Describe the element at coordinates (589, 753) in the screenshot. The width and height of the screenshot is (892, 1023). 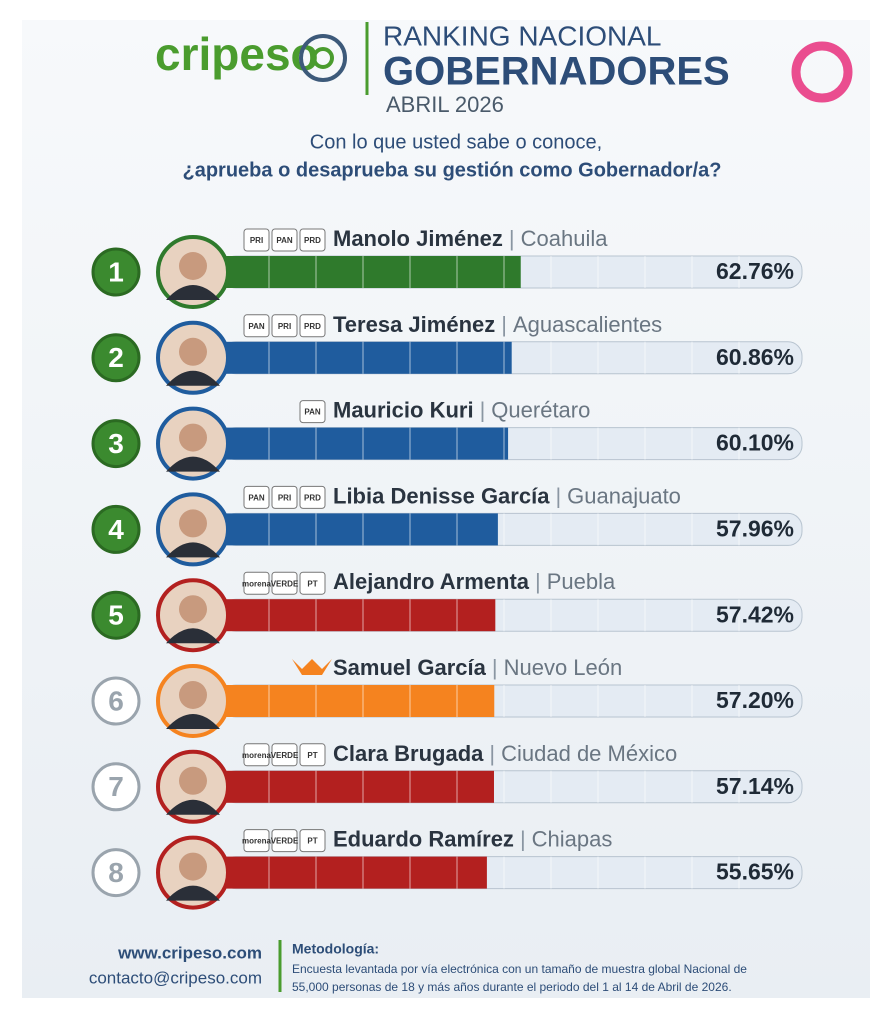
I see `region: Ciudad de México` at that location.